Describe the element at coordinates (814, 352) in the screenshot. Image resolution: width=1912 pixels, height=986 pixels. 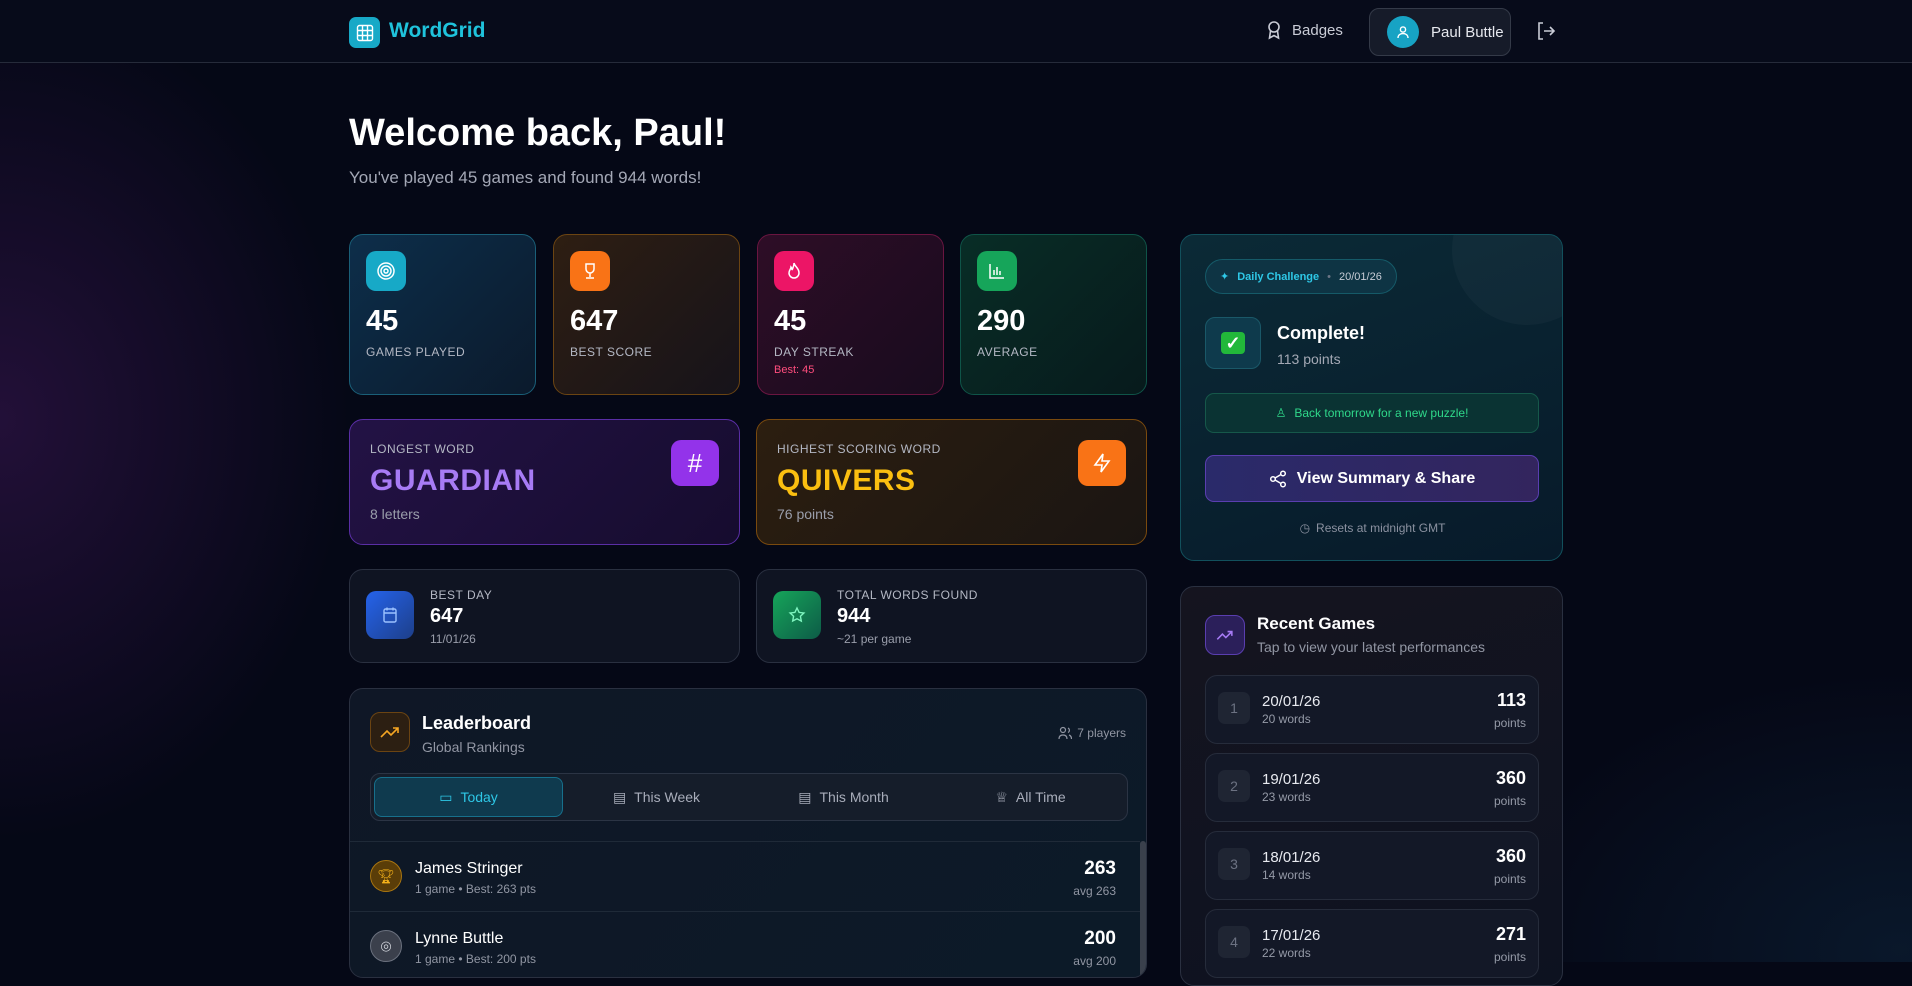
I see `stat-label: DAY STREAK` at that location.